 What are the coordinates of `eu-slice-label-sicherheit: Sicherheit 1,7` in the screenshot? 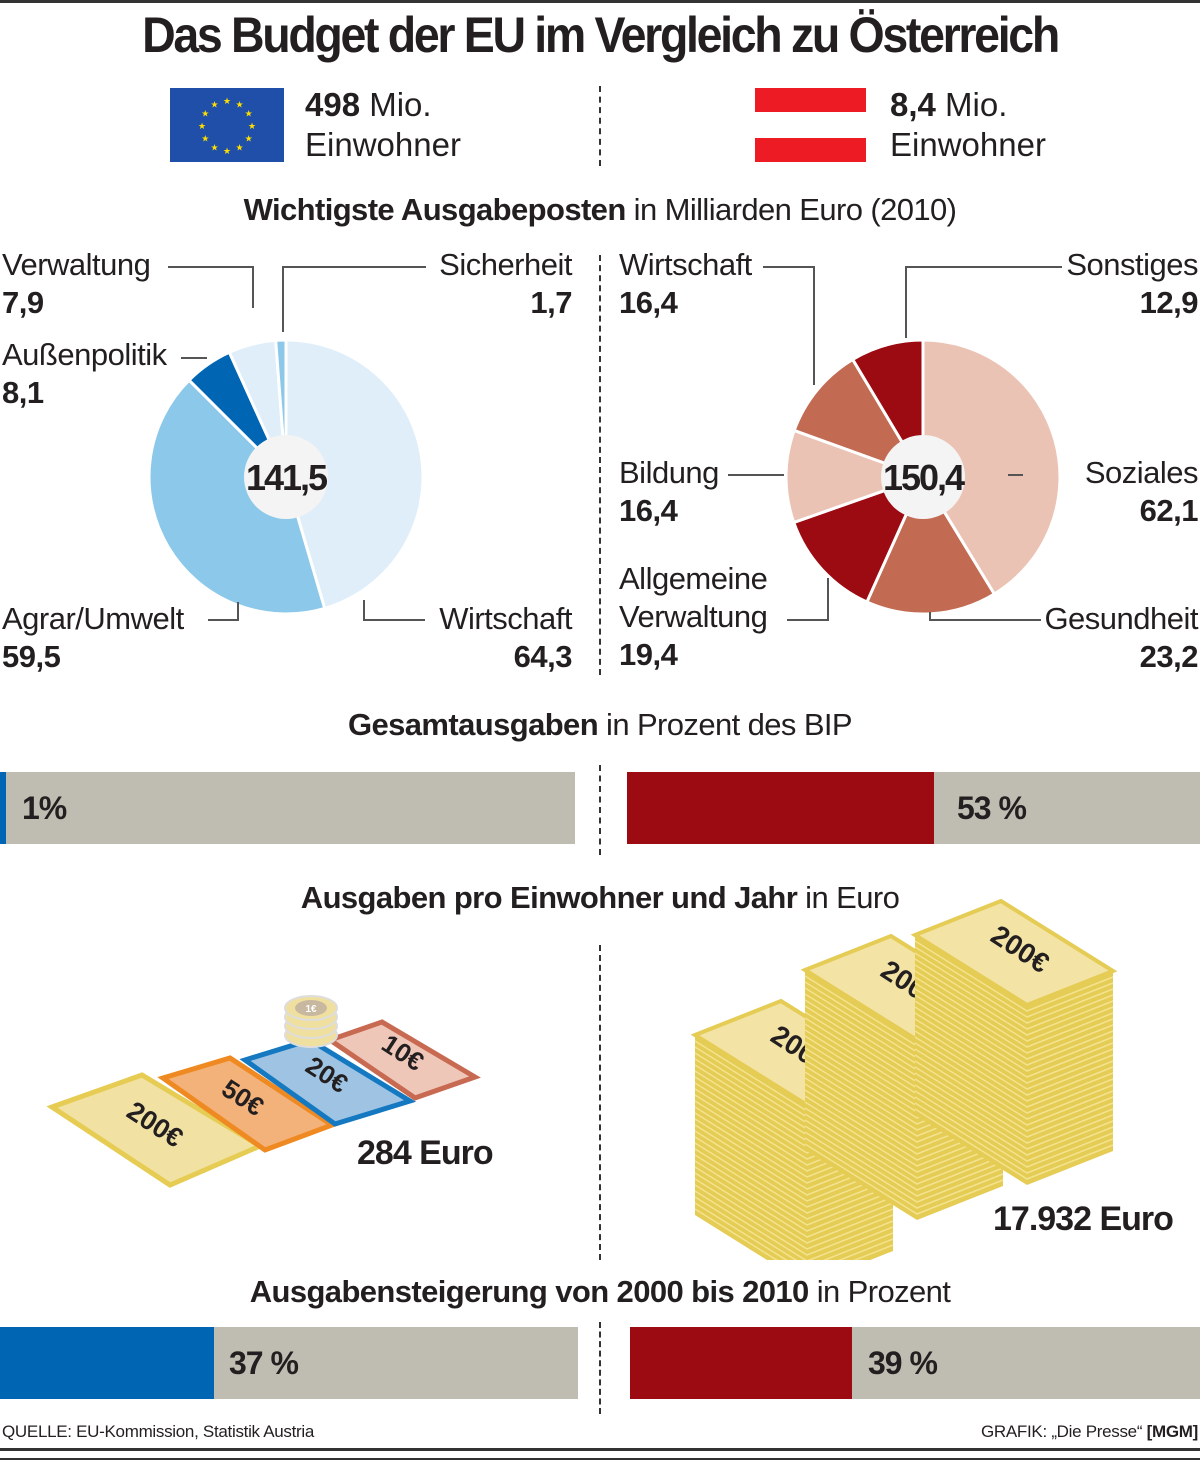 It's located at (505, 283).